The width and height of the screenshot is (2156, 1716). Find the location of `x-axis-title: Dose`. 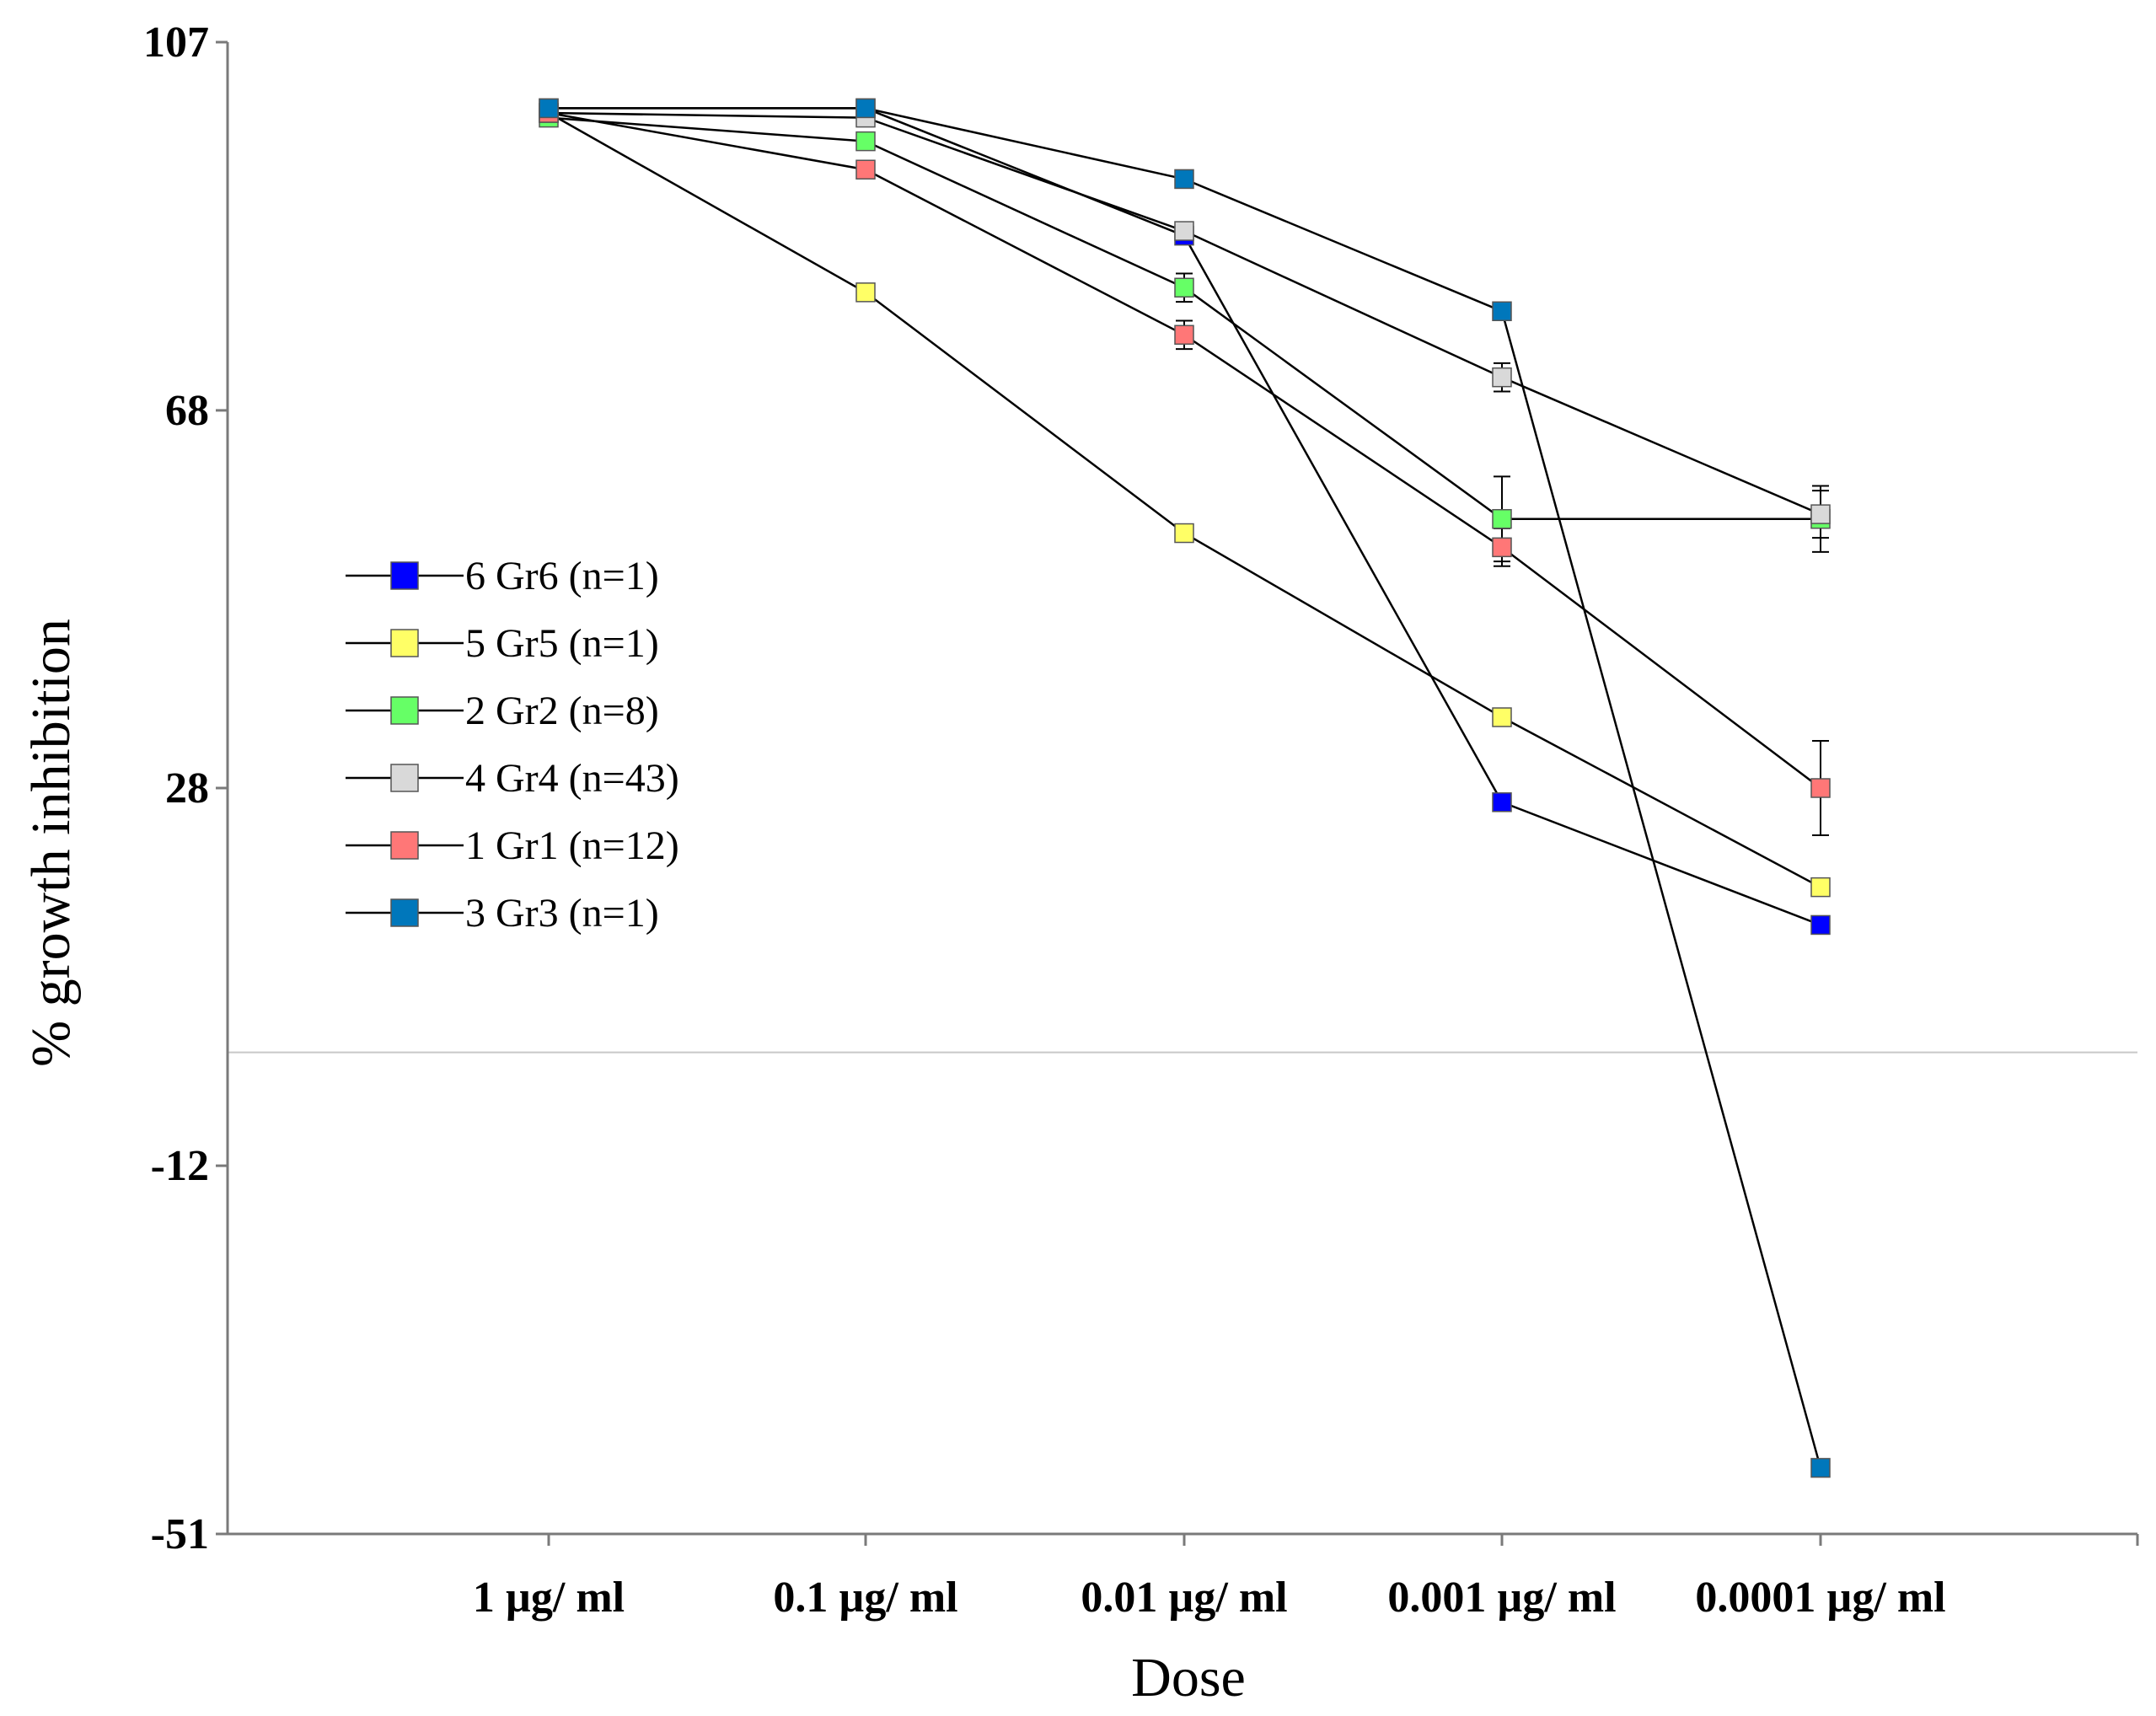

x-axis-title: Dose is located at coordinates (1188, 1677).